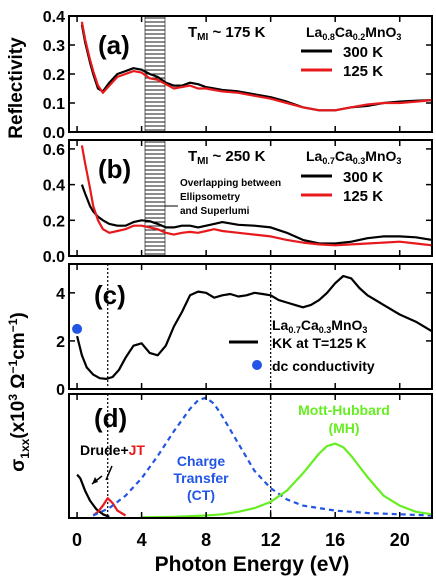  What do you see at coordinates (210, 197) in the screenshot?
I see `overlap-note-line2: Ellipsometry` at bounding box center [210, 197].